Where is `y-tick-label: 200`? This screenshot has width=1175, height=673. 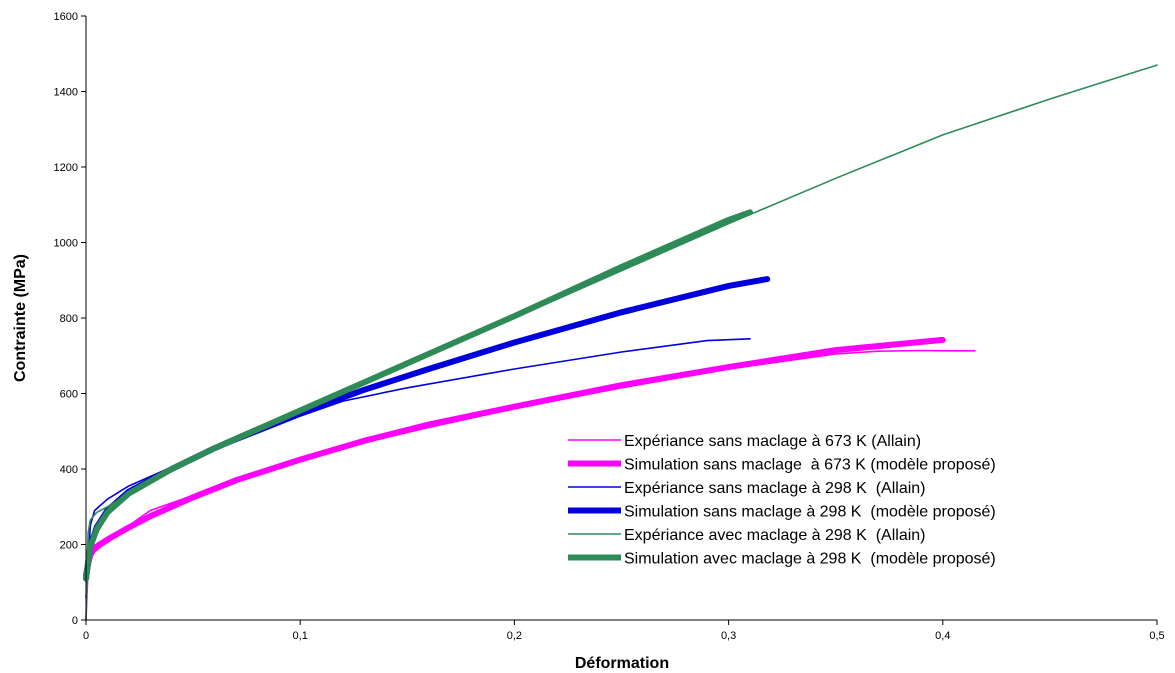 y-tick-label: 200 is located at coordinates (69, 546).